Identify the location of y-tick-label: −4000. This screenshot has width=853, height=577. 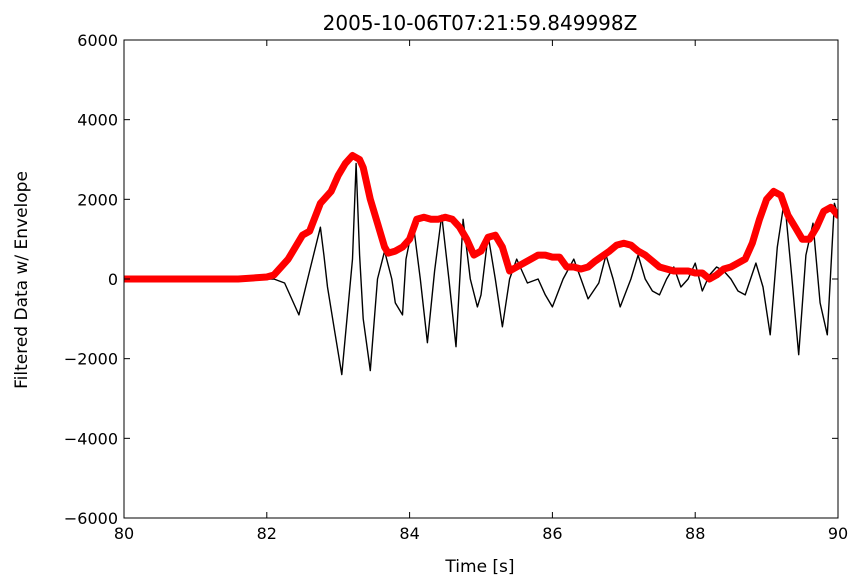
(91, 438).